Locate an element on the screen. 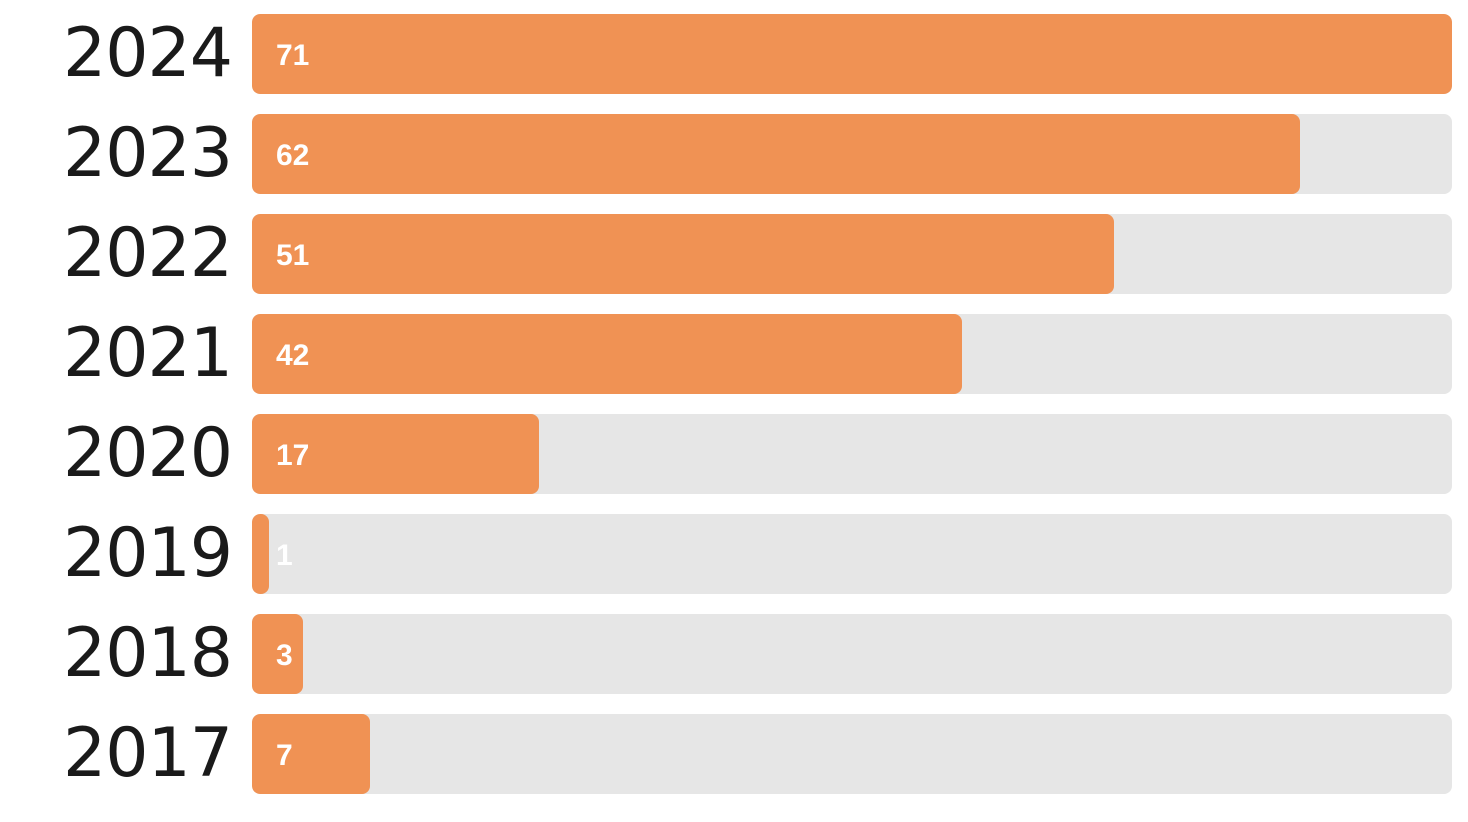  category-label: 2018 is located at coordinates (147, 653).